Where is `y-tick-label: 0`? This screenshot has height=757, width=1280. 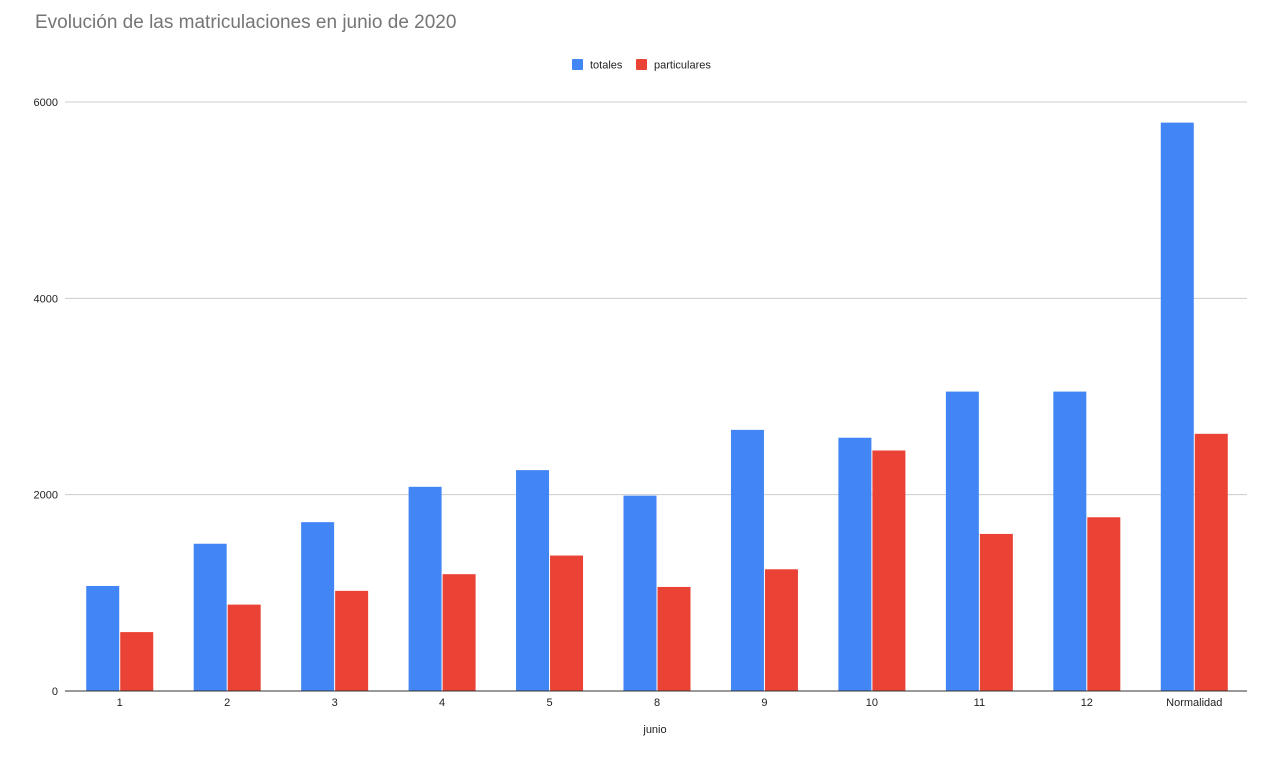 y-tick-label: 0 is located at coordinates (55, 692).